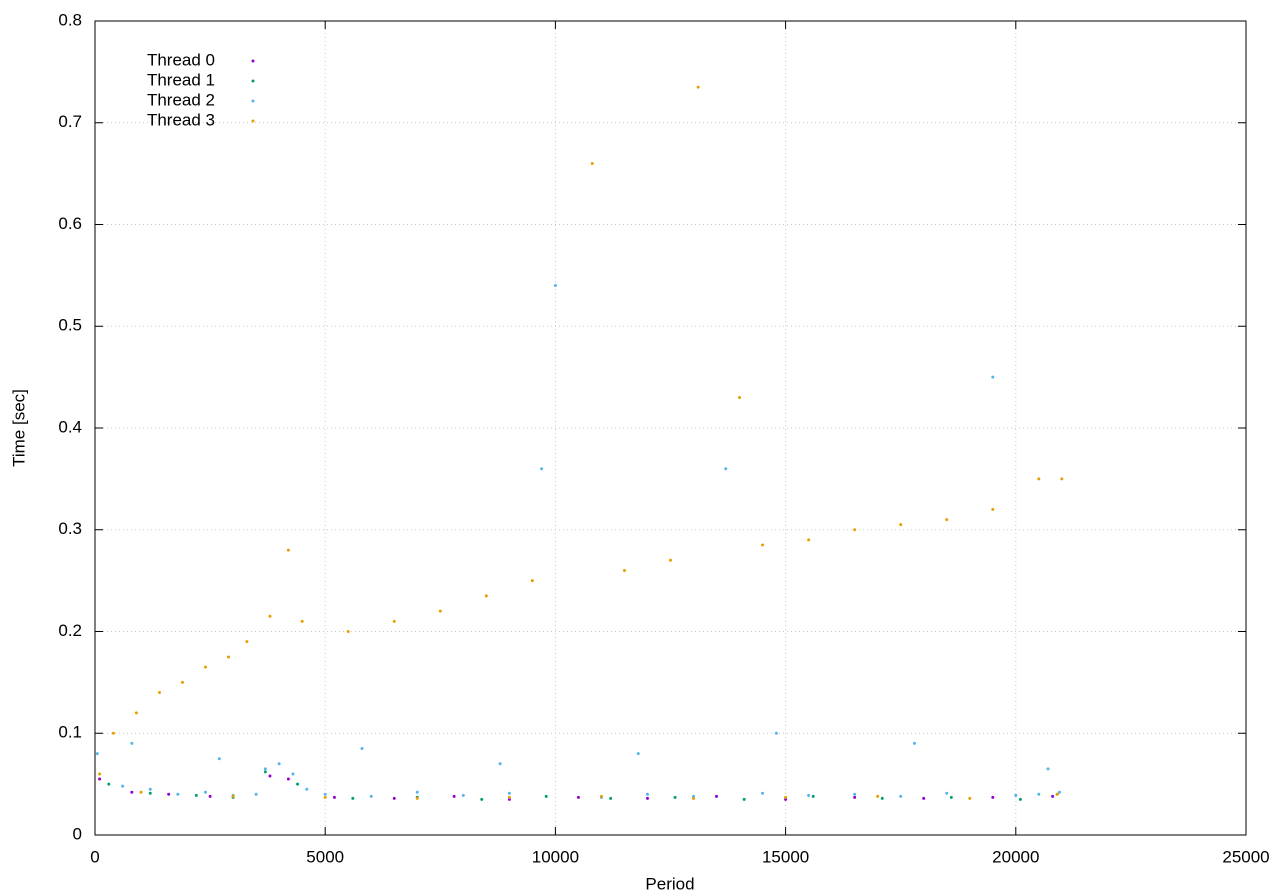 This screenshot has width=1280, height=896. Describe the element at coordinates (70, 630) in the screenshot. I see `y-tick-label: 0.2` at that location.